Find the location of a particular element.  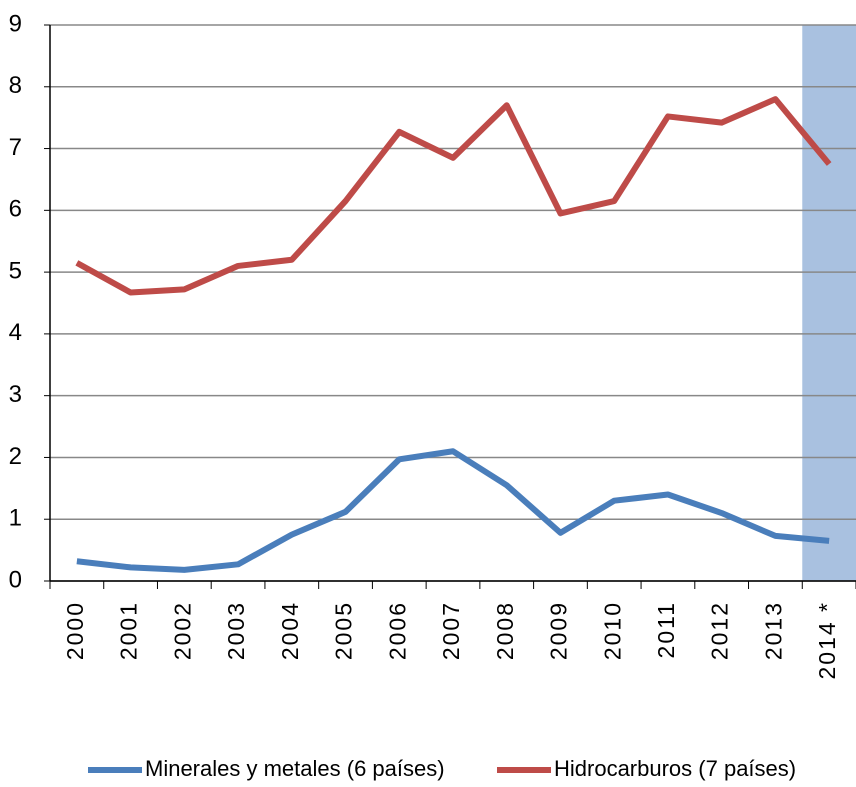

x-tick-label: 2004 is located at coordinates (290, 630).